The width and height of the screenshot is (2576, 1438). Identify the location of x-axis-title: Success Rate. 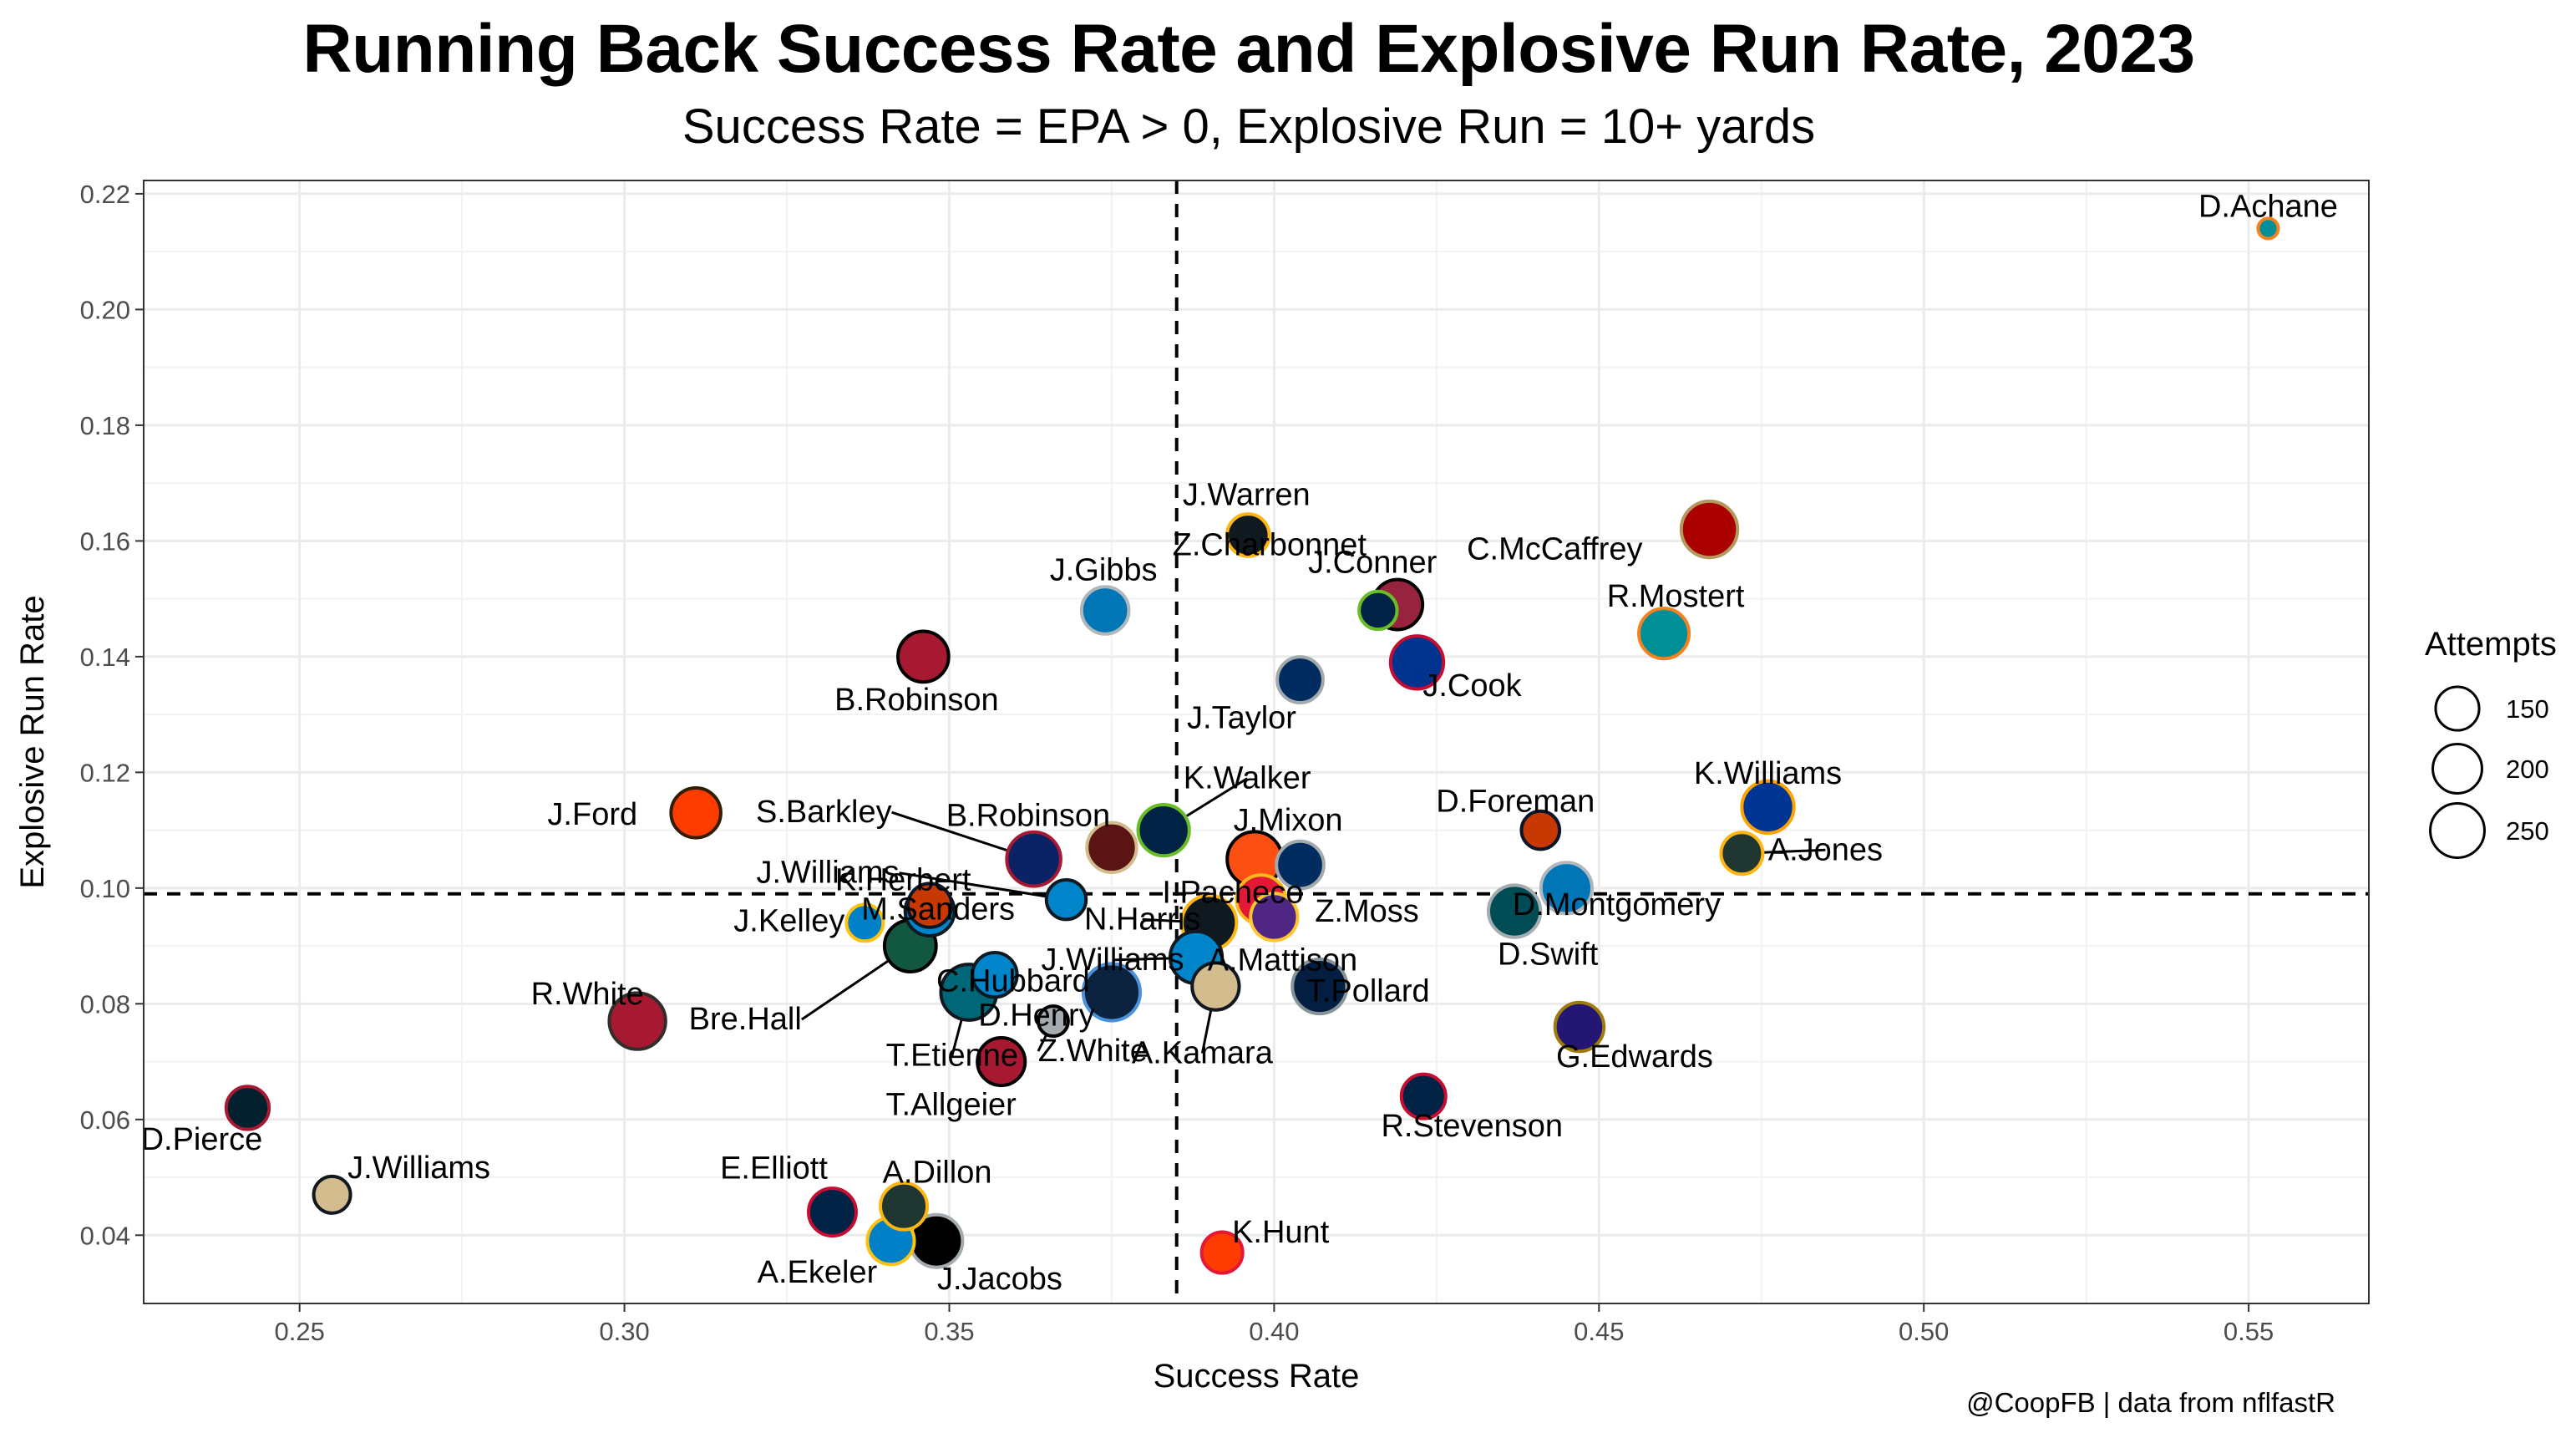
(1257, 1376).